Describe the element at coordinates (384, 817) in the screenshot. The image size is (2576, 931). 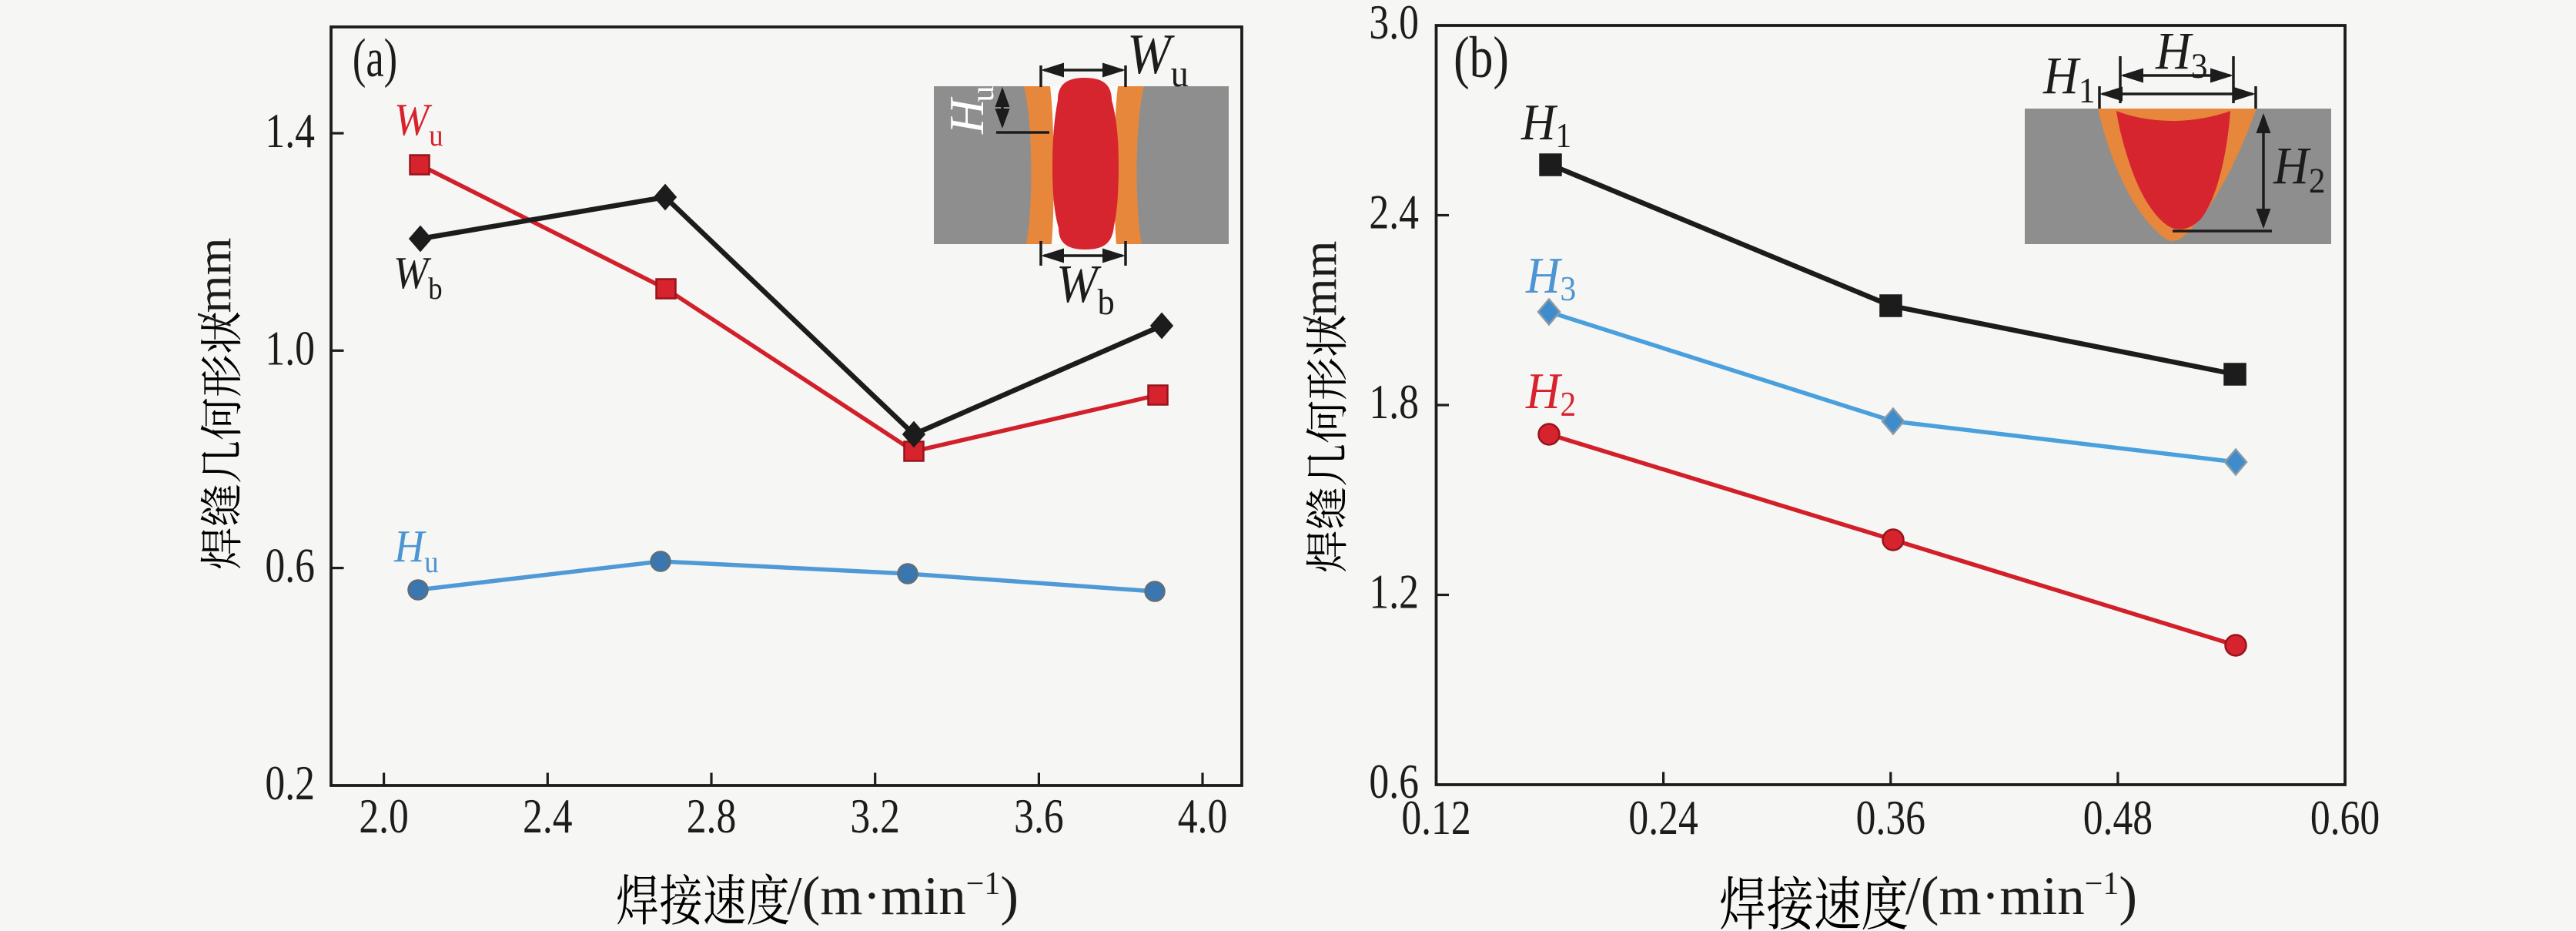
I see `svg-text: 2.0` at that location.